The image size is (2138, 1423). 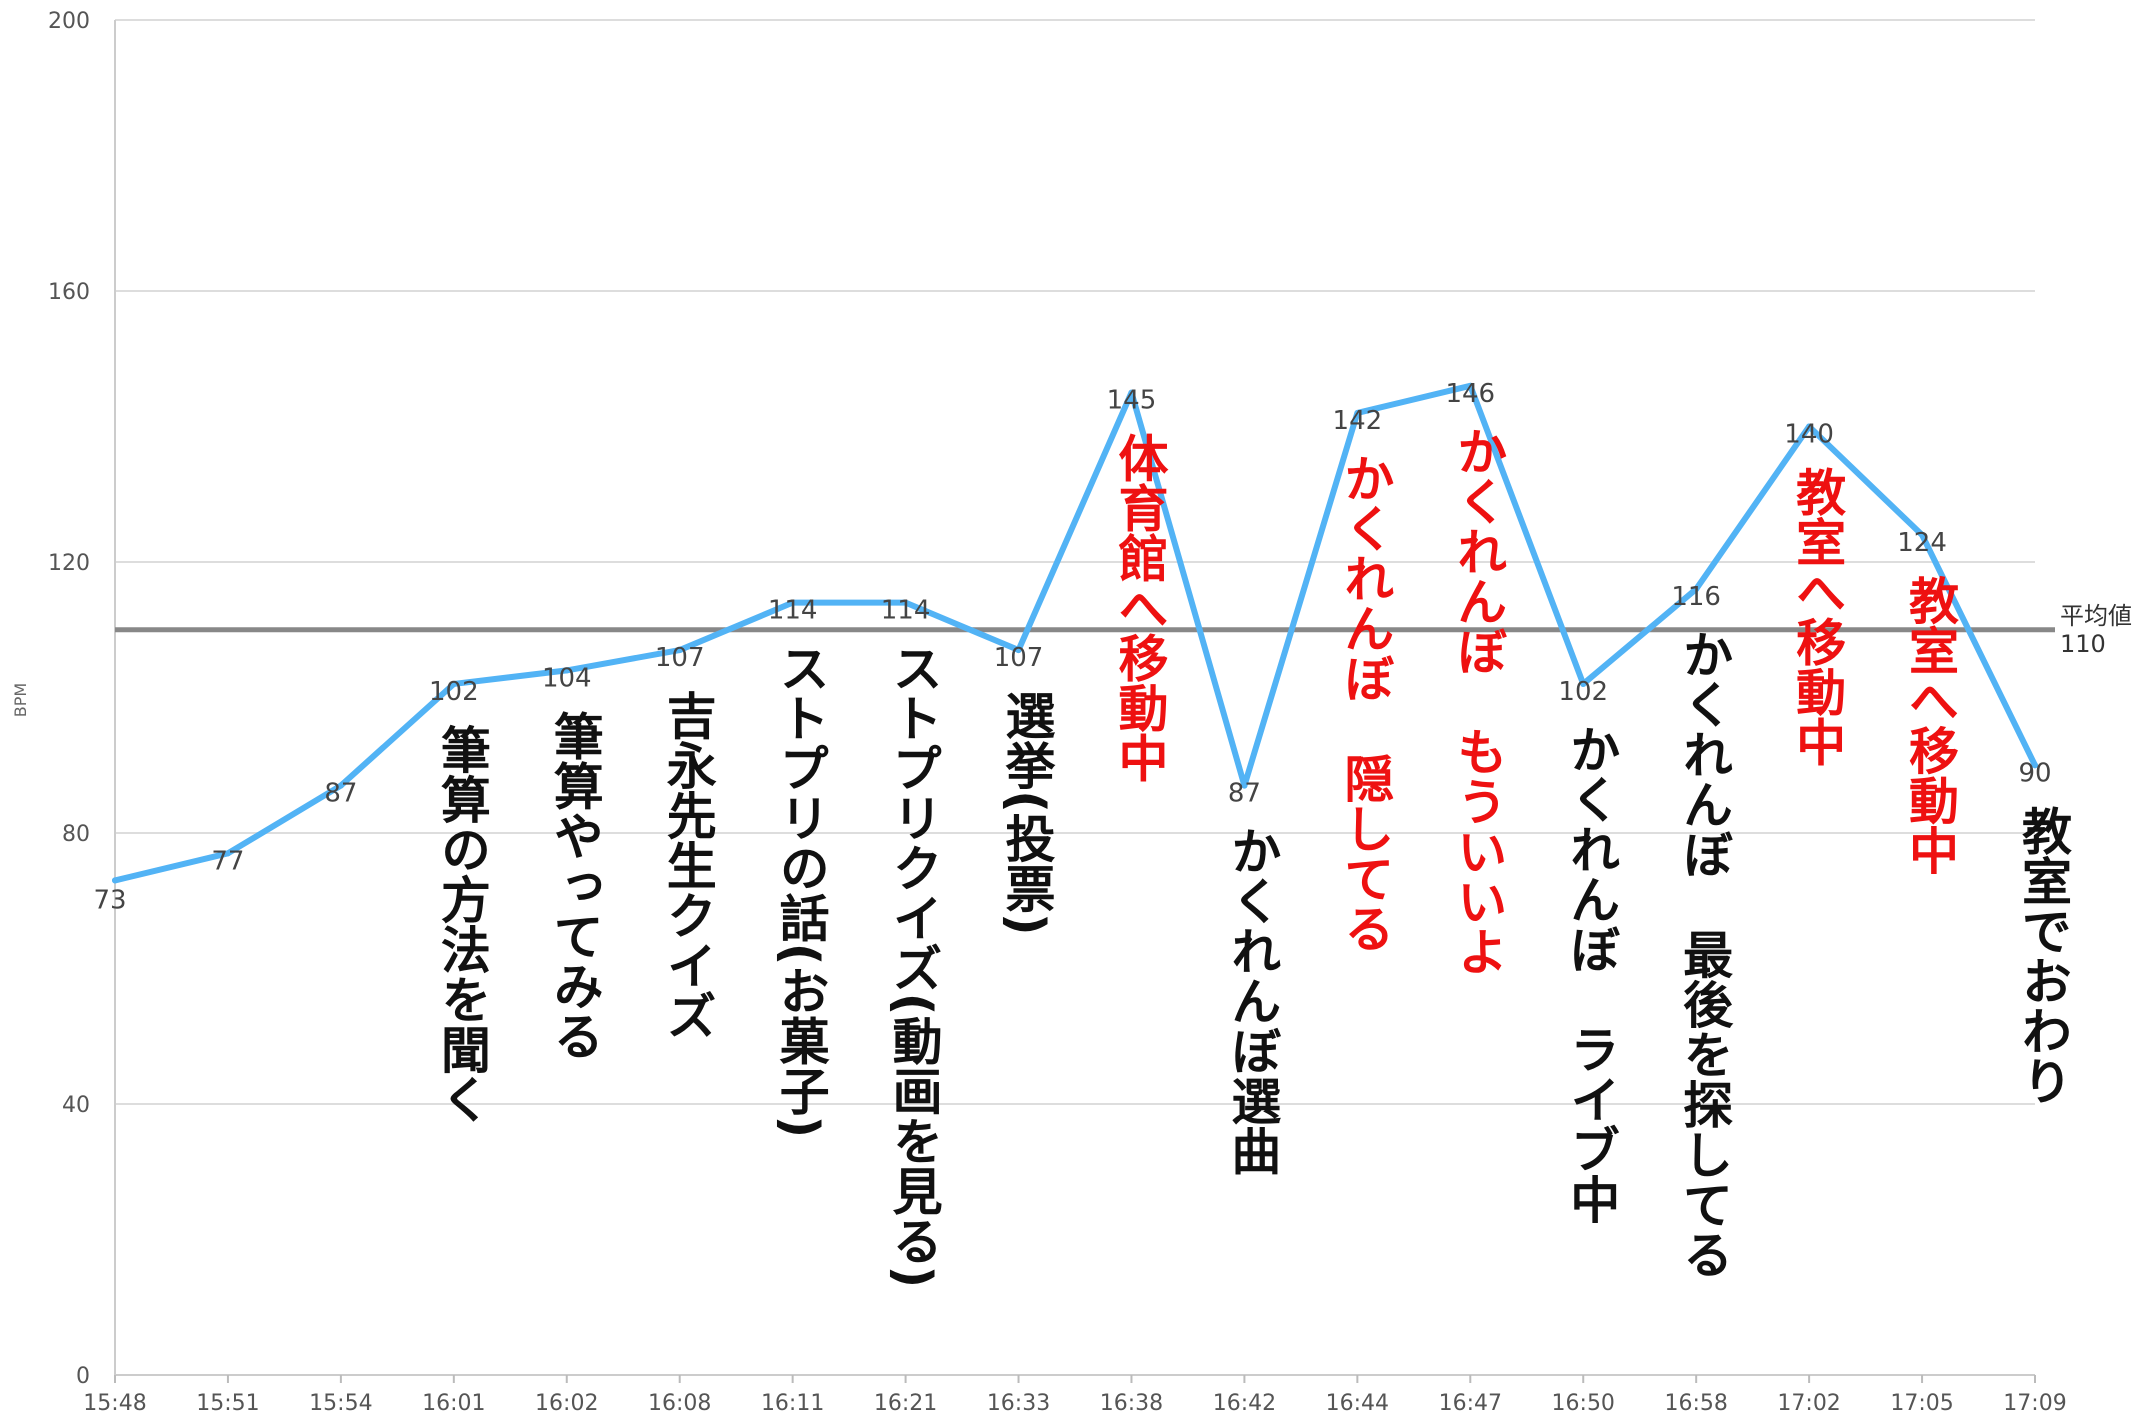 I want to click on data-label: 90, so click(x=2034, y=773).